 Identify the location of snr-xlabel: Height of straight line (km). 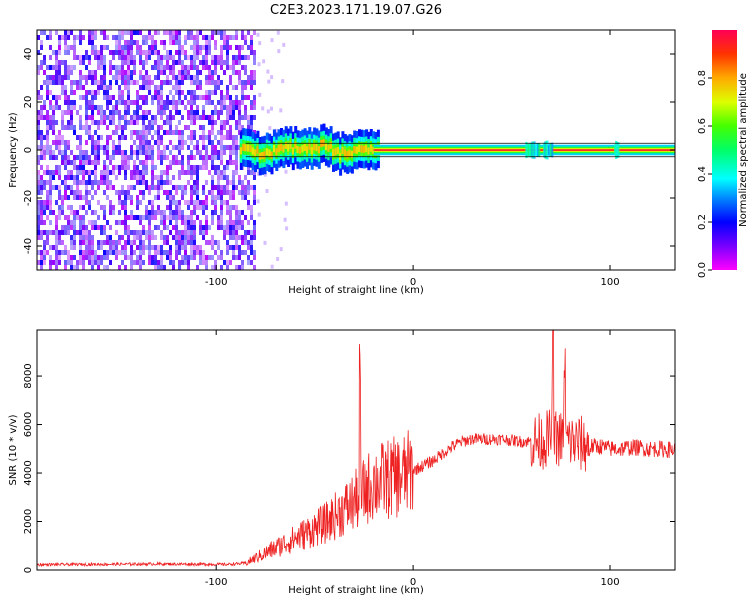
(356, 590).